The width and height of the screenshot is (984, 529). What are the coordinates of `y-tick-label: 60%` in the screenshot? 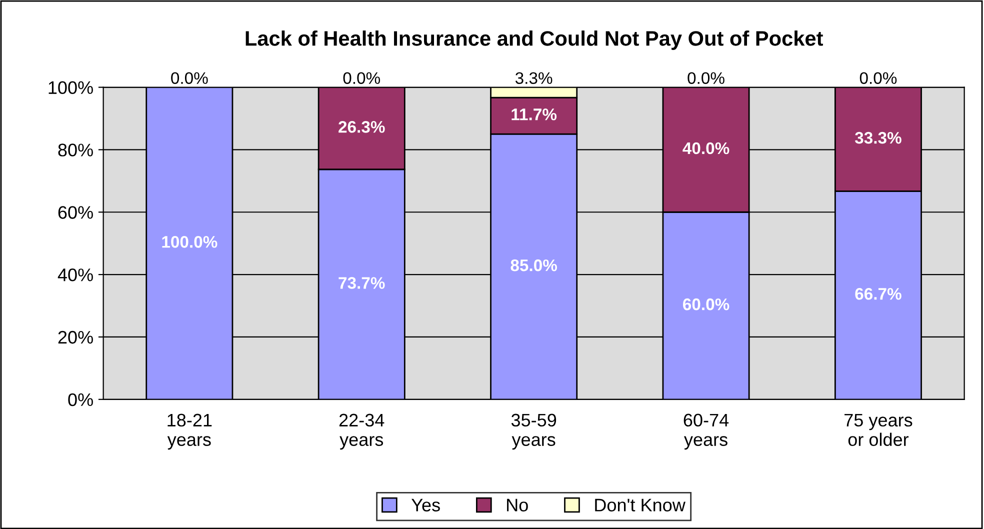 It's located at (75, 212).